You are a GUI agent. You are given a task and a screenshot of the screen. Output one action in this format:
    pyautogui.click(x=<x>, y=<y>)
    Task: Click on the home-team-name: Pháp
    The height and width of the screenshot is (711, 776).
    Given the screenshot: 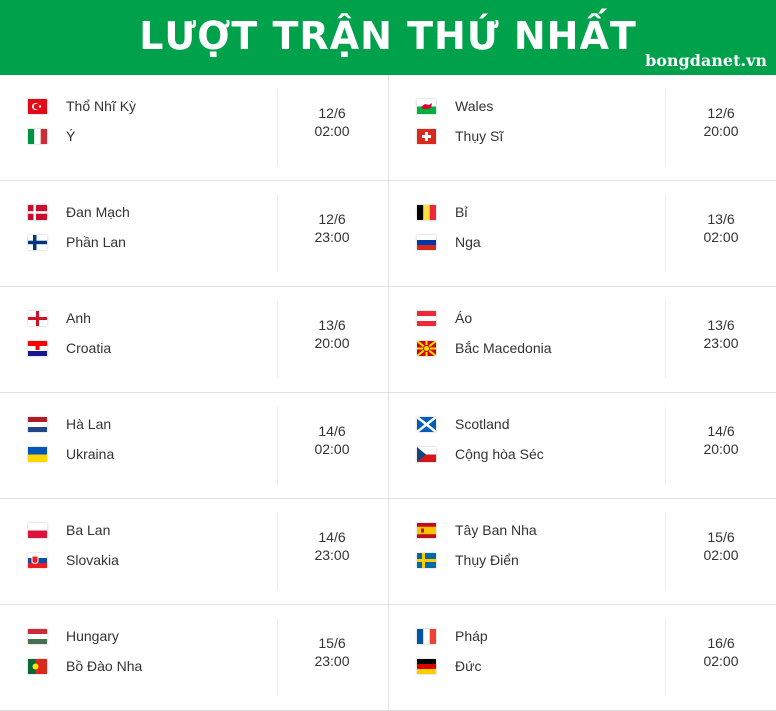 What is the action you would take?
    pyautogui.click(x=471, y=636)
    